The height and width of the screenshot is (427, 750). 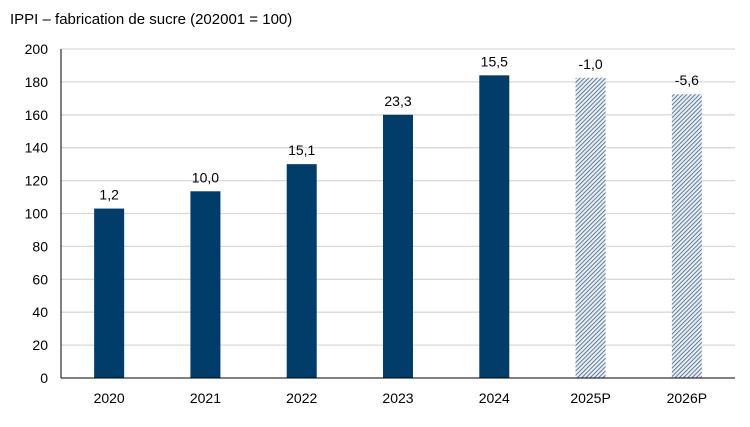 What do you see at coordinates (40, 312) in the screenshot?
I see `y-tick-label: 40` at bounding box center [40, 312].